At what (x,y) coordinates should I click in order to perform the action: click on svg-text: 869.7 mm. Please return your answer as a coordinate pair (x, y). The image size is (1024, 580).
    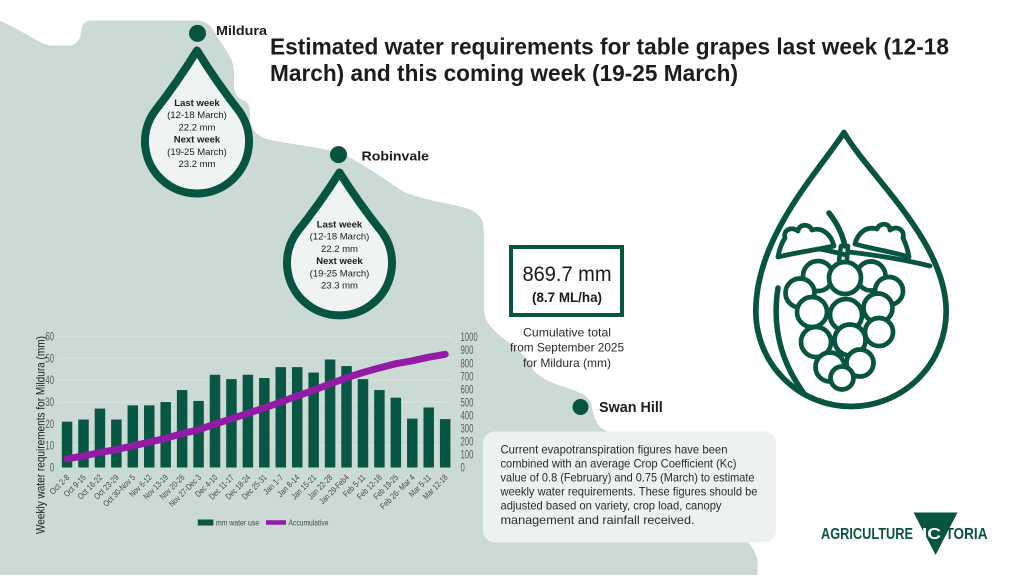
    Looking at the image, I should click on (567, 274).